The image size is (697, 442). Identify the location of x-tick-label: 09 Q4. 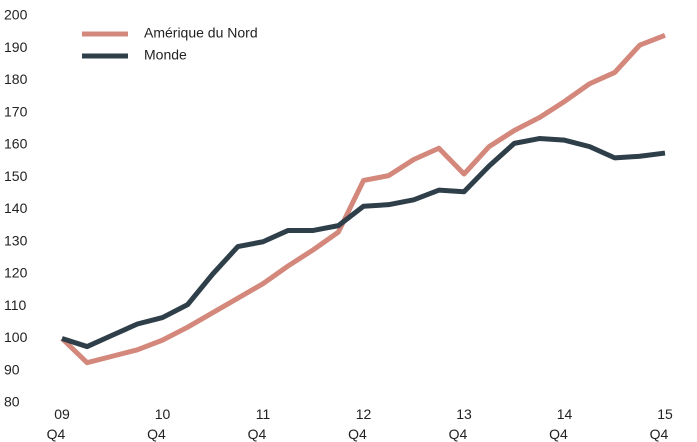
(58, 424).